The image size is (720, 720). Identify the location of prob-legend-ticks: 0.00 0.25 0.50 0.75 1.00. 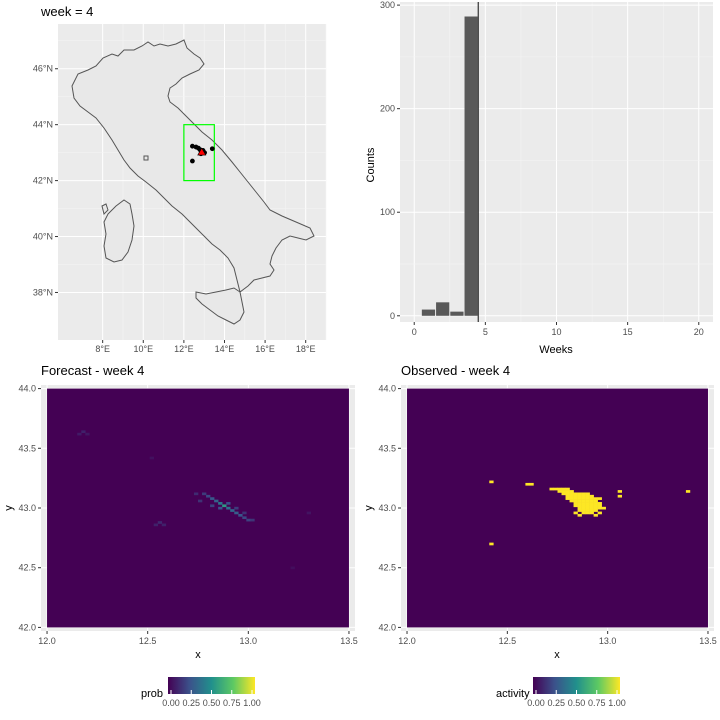
(211, 699).